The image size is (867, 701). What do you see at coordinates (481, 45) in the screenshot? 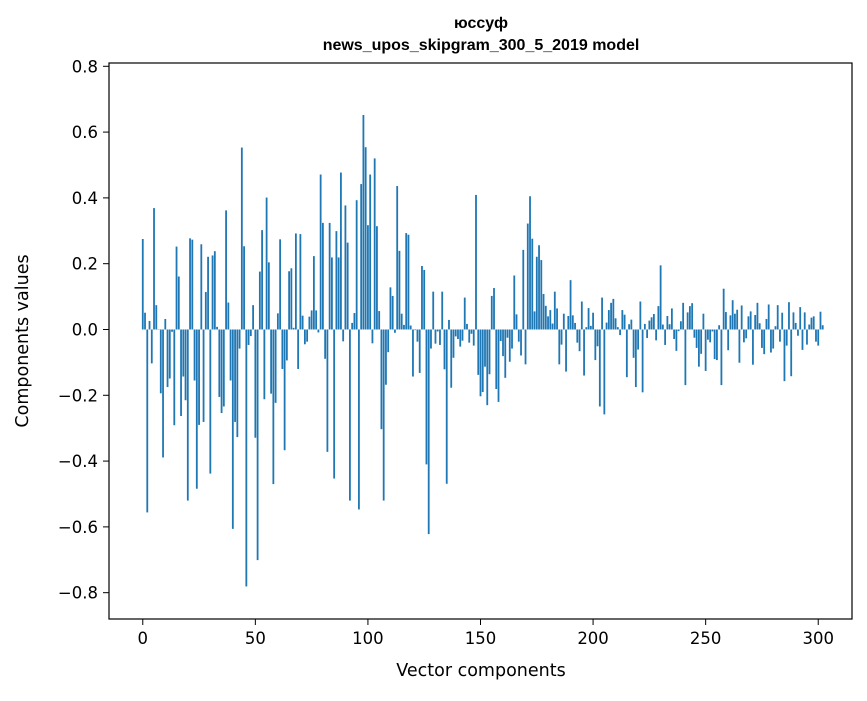
I see `chart-title-line2: news_upos_skipgram_300_5_2019 model` at bounding box center [481, 45].